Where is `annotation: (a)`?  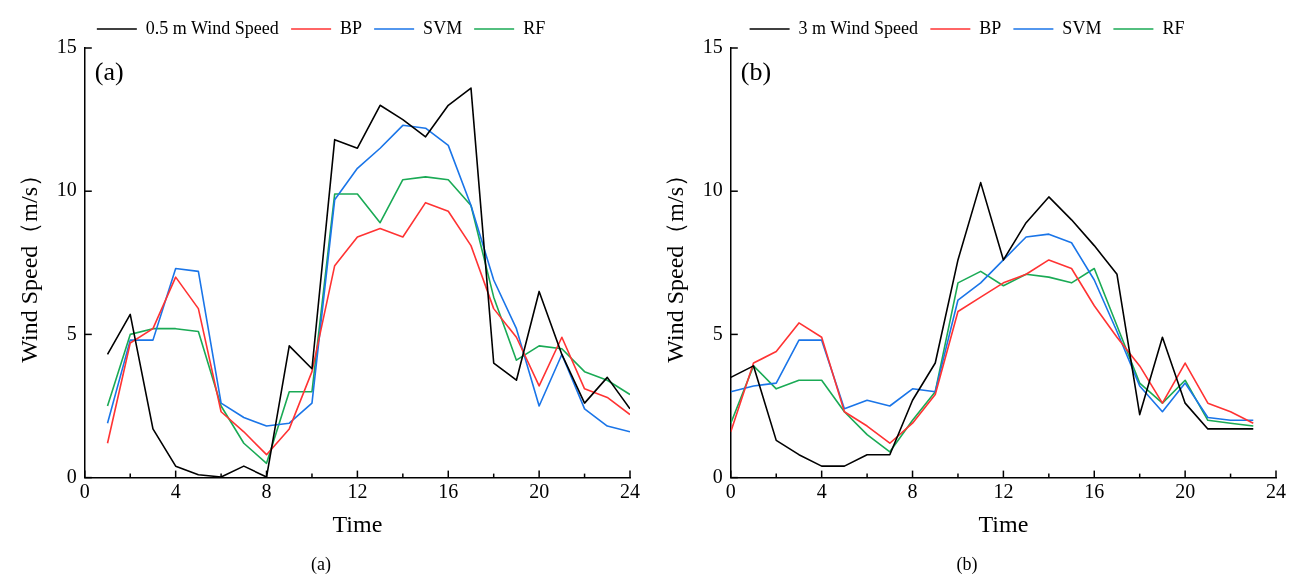 annotation: (a) is located at coordinates (109, 71).